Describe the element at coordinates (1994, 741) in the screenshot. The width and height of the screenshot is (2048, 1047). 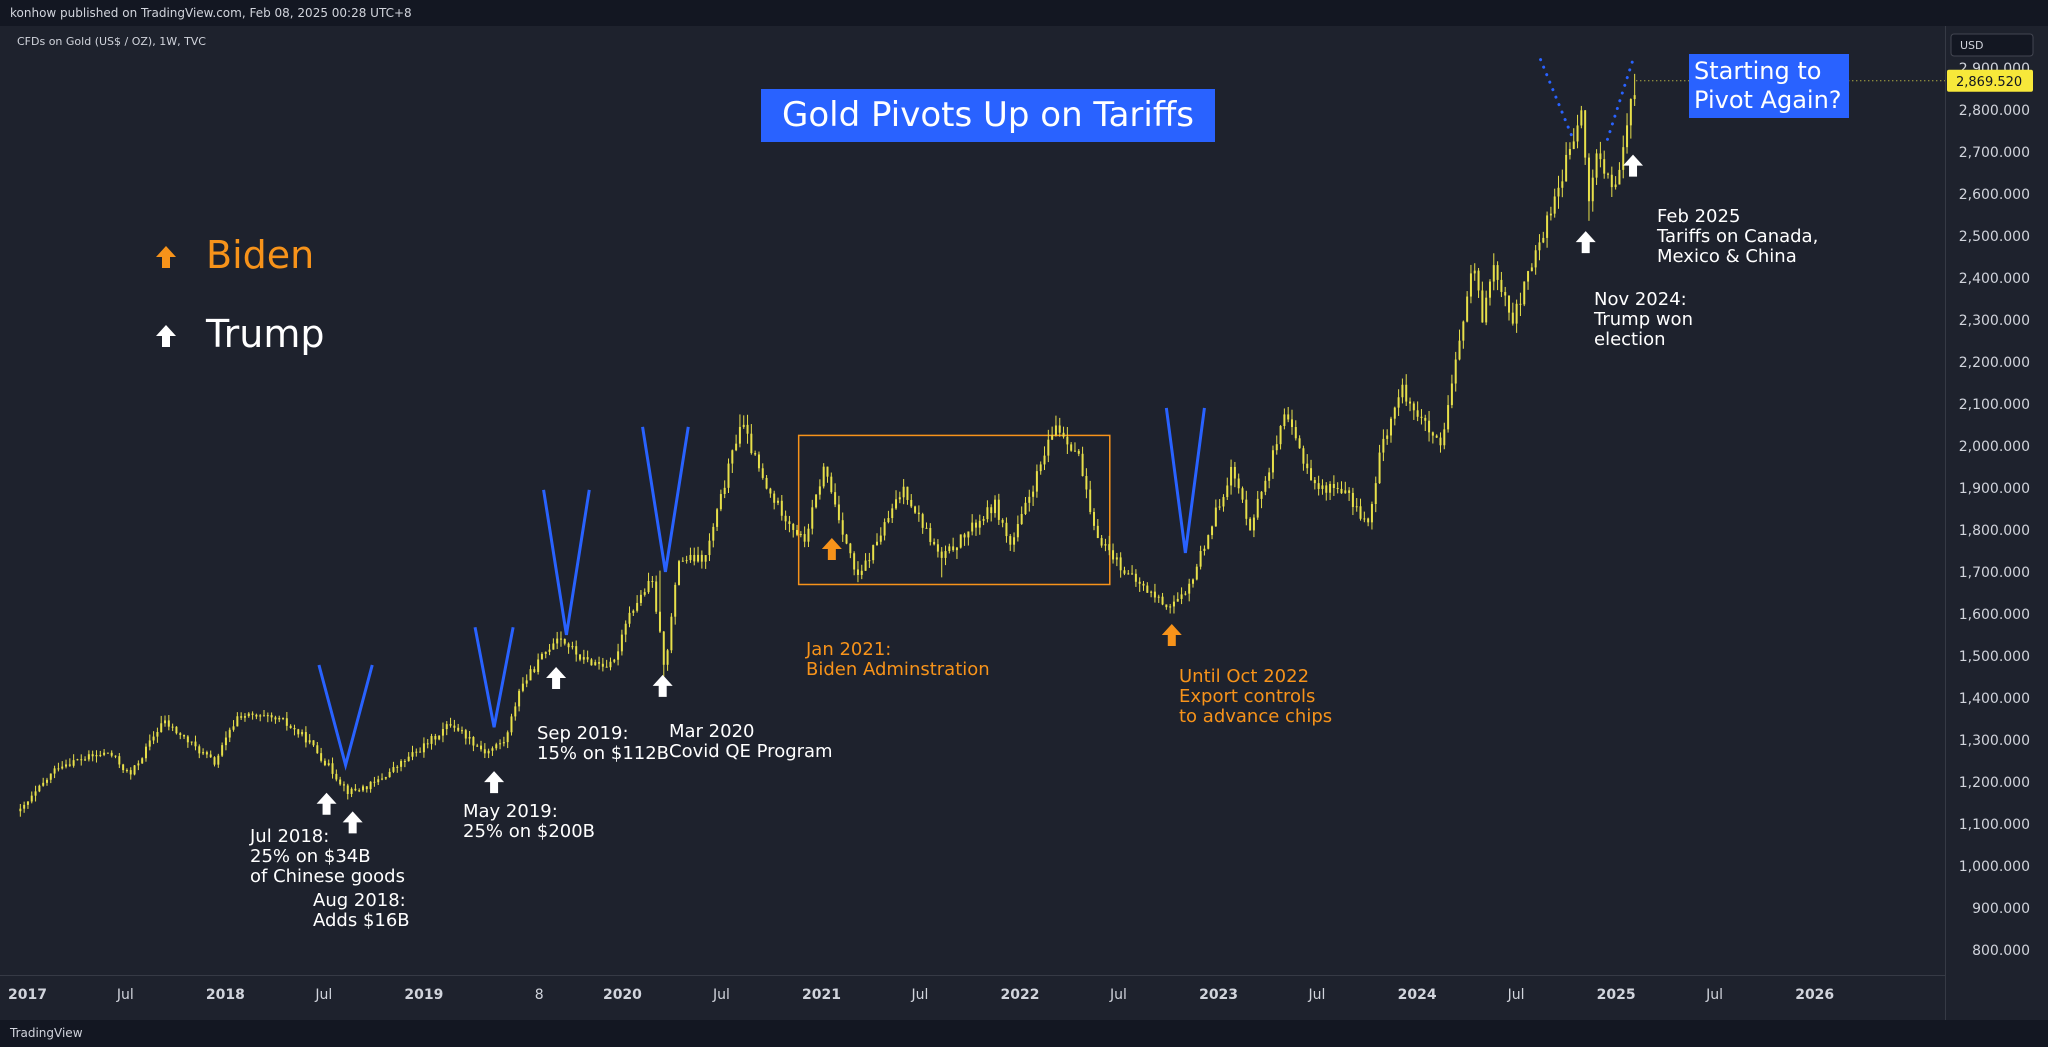
I see `price-tick-label: 1,300.000` at that location.